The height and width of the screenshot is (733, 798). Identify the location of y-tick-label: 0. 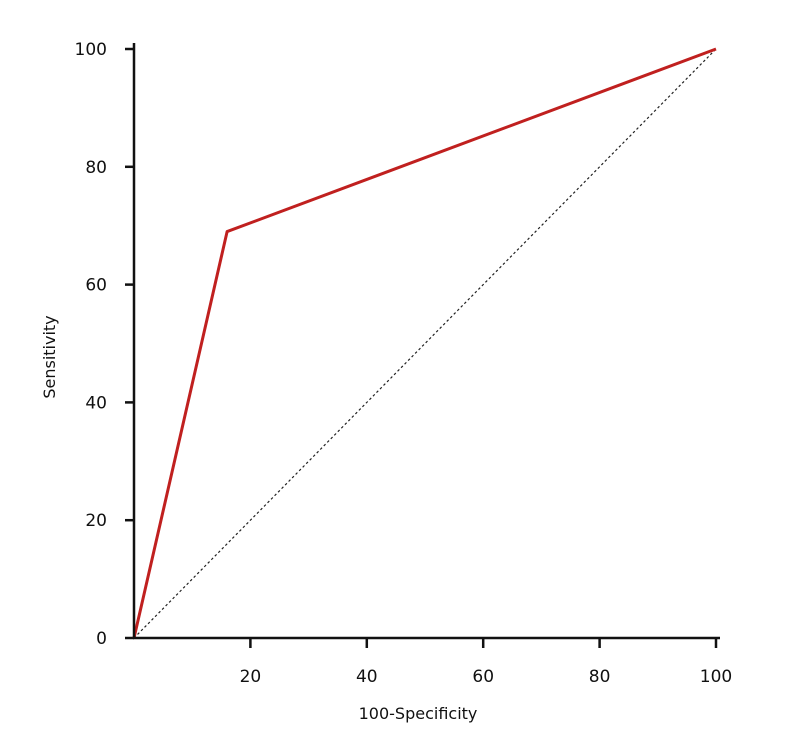
(101, 639).